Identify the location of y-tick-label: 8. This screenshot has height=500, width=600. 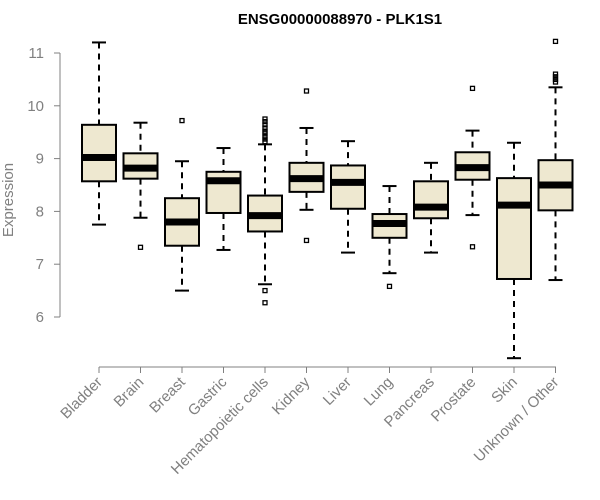
(40, 211).